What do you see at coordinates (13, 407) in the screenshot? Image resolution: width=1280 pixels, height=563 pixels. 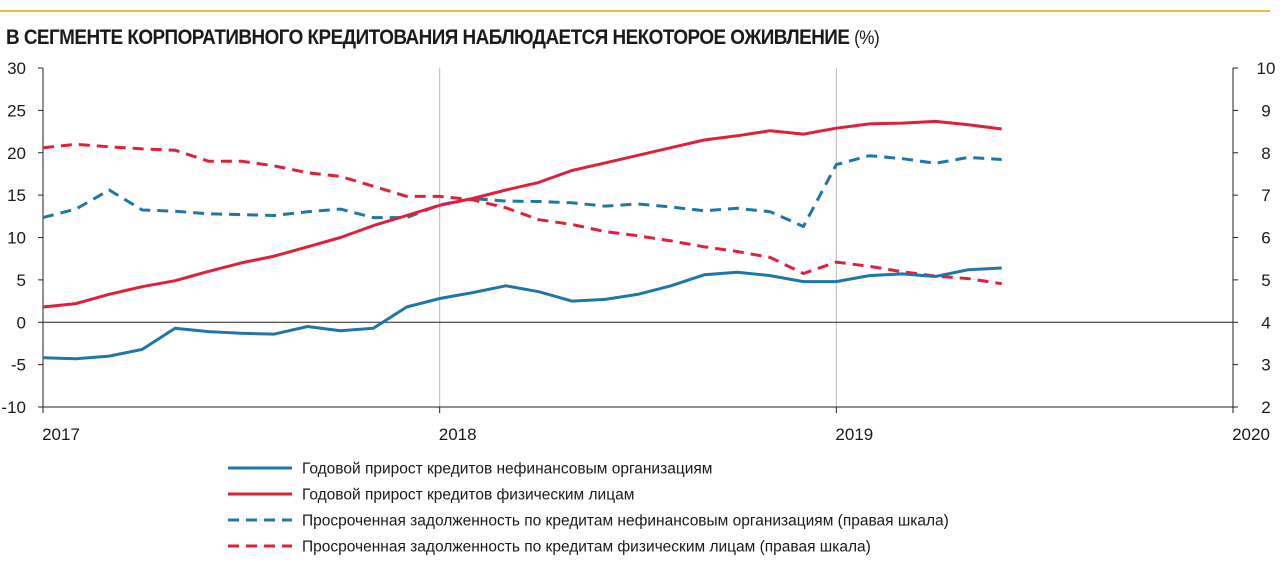 I see `y-left-tick-label: -10` at bounding box center [13, 407].